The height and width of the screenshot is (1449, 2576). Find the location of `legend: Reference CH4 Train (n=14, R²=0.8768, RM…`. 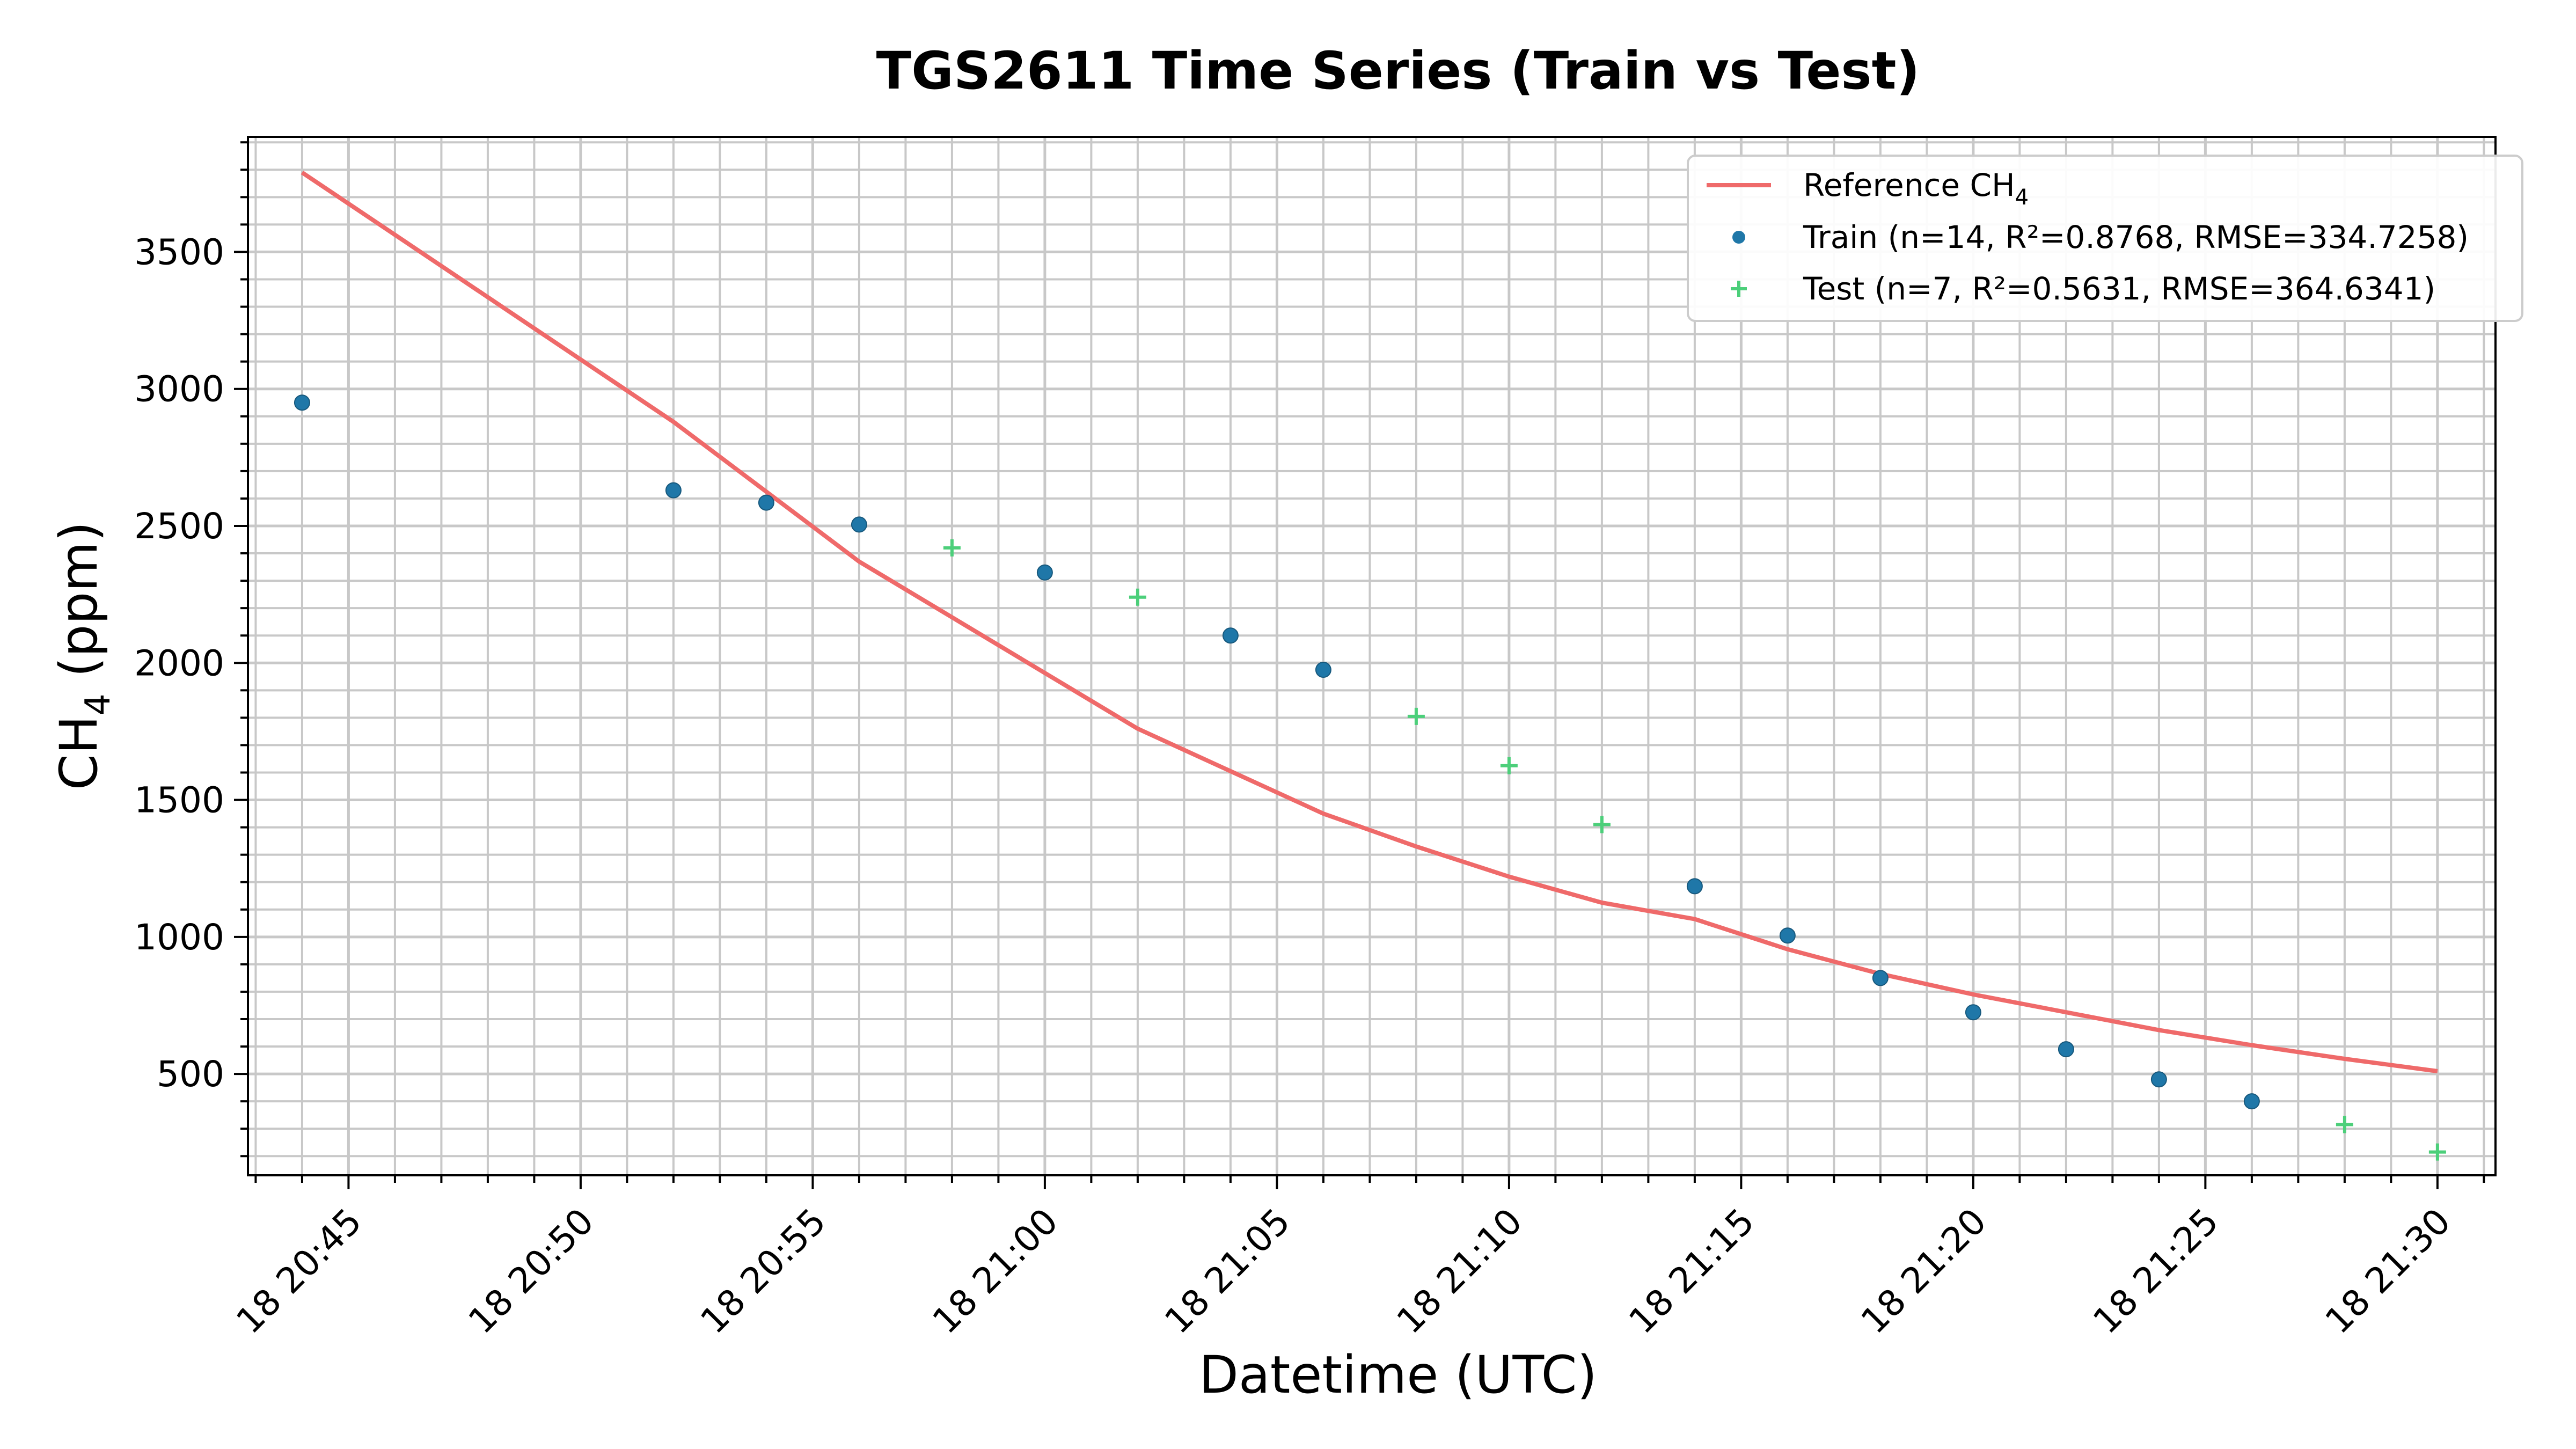

legend: Reference CH4 Train (n=14, R²=0.8768, RM… is located at coordinates (2105, 238).